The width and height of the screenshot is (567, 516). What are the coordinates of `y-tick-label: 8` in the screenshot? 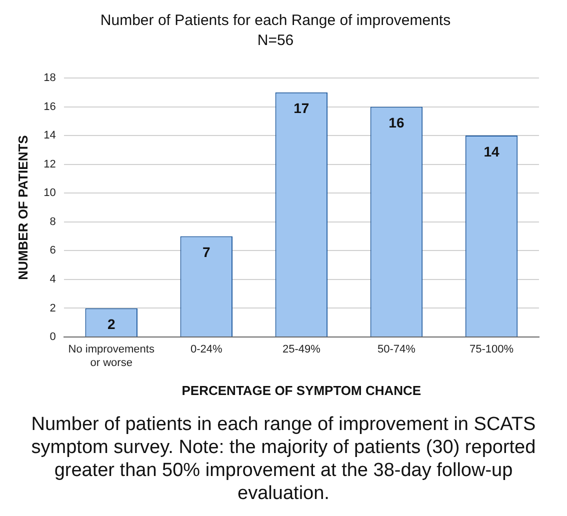 It's located at (53, 222).